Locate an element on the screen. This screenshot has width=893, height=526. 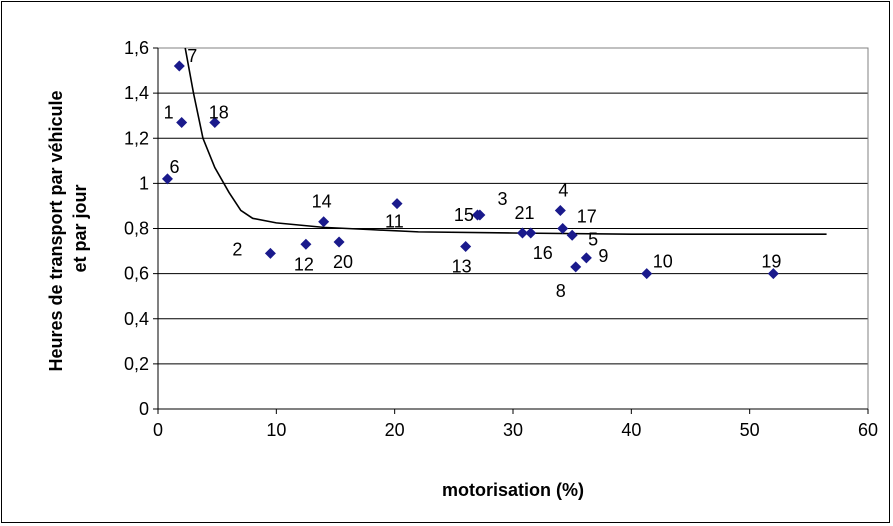
point-label-19: 19 is located at coordinates (771, 262).